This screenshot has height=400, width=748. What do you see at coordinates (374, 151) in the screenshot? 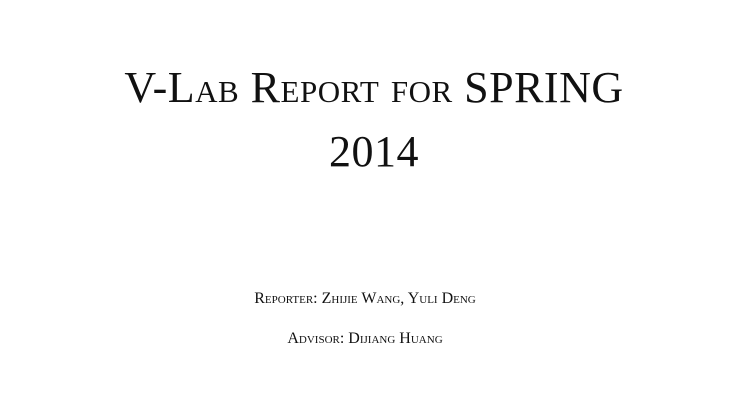
I see `document-title-line-2: 2014` at bounding box center [374, 151].